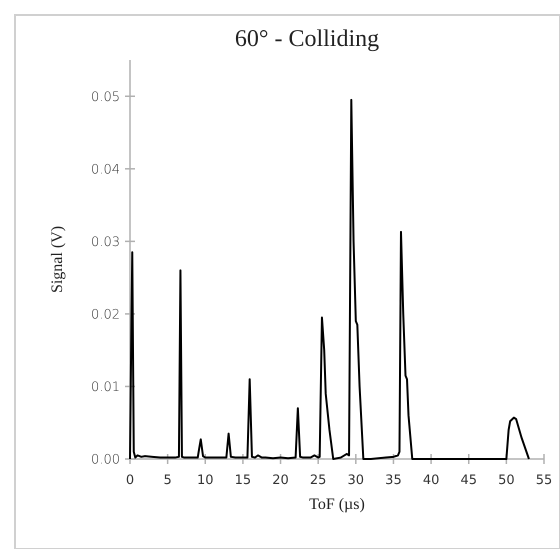  Describe the element at coordinates (431, 480) in the screenshot. I see `x-tick-label: 40` at that location.